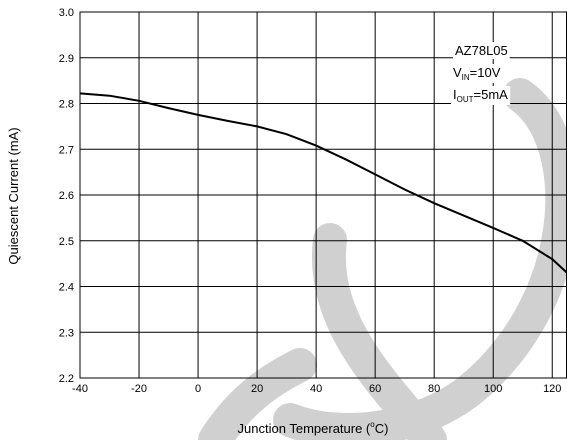 The image size is (567, 440). Describe the element at coordinates (66, 333) in the screenshot. I see `y-tick-label: 2.3` at that location.